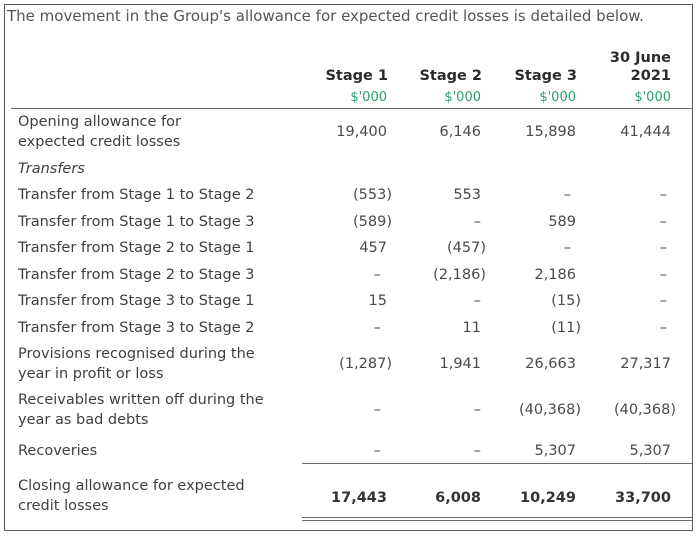 The image size is (699, 536). Describe the element at coordinates (372, 195) in the screenshot. I see `cell-s1s2-s1: (553)` at that location.